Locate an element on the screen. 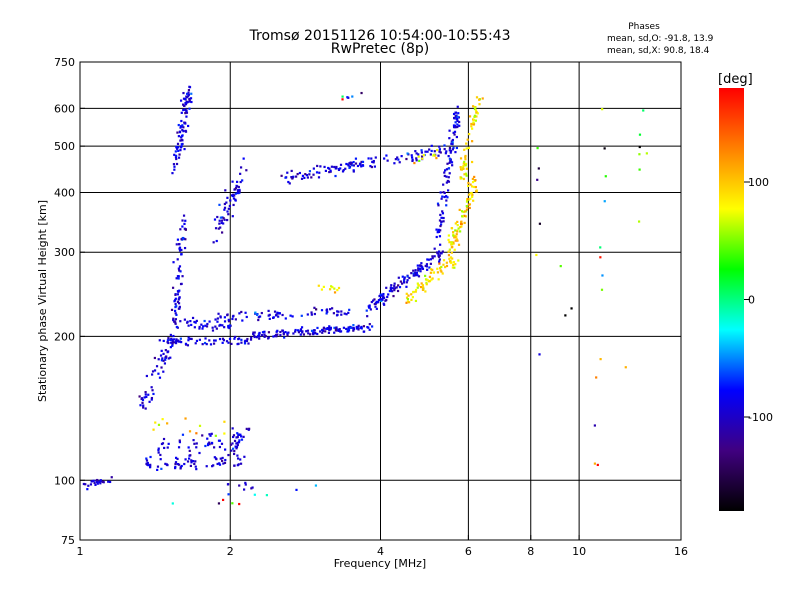 The width and height of the screenshot is (800, 600). chart-title: Tromsø 20151126 10:54:00-10:55:43 is located at coordinates (380, 36).